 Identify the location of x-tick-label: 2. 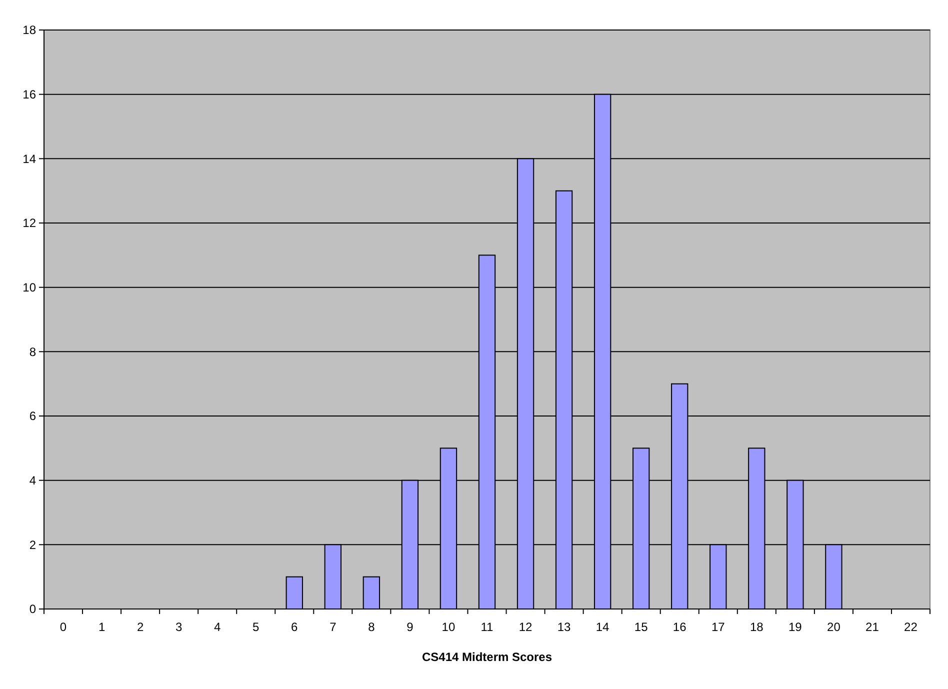
(140, 627).